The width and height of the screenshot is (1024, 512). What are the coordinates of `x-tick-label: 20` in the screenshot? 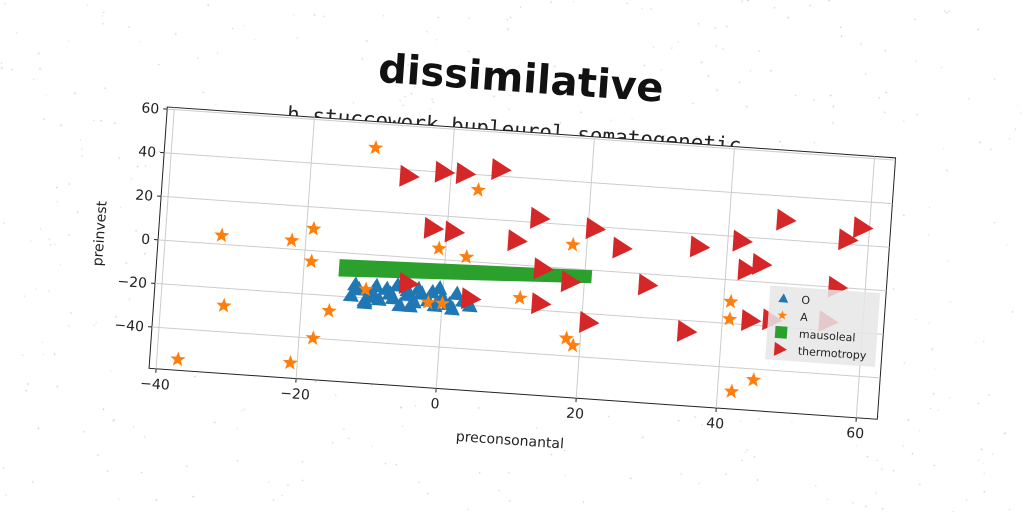 It's located at (575, 414).